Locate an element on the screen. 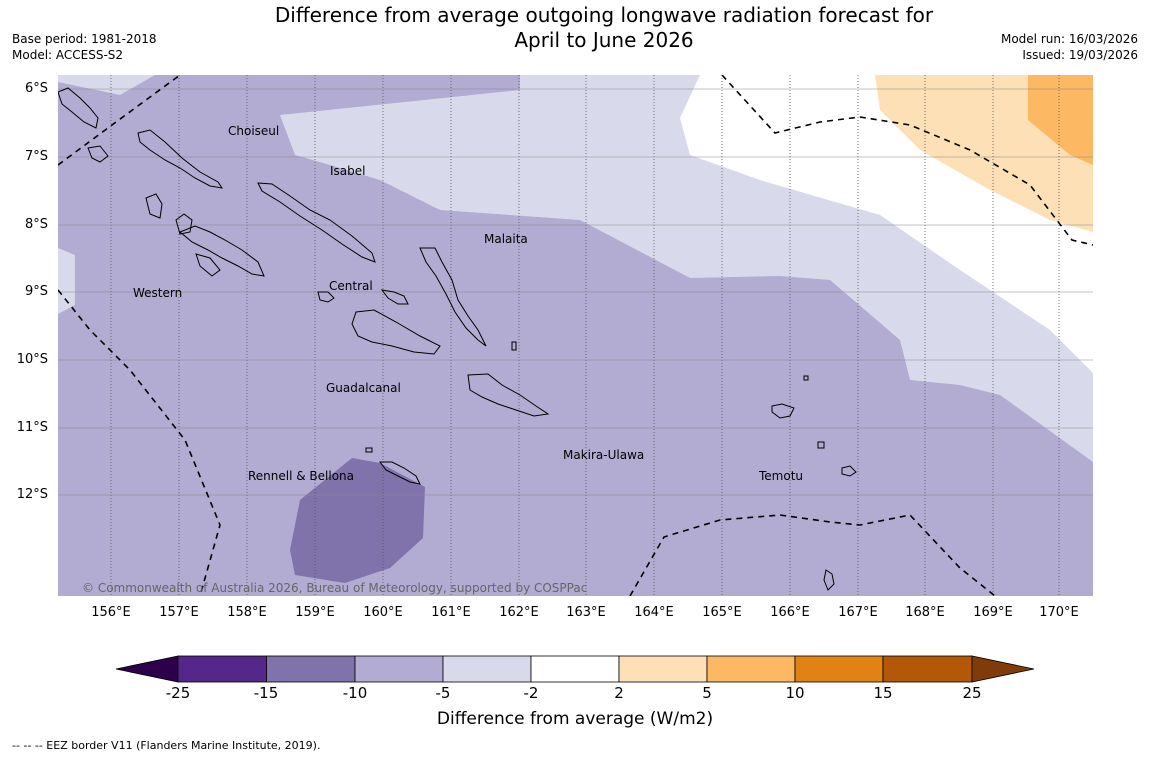 The image size is (1150, 758). island-santa-cruz is located at coordinates (783, 411).